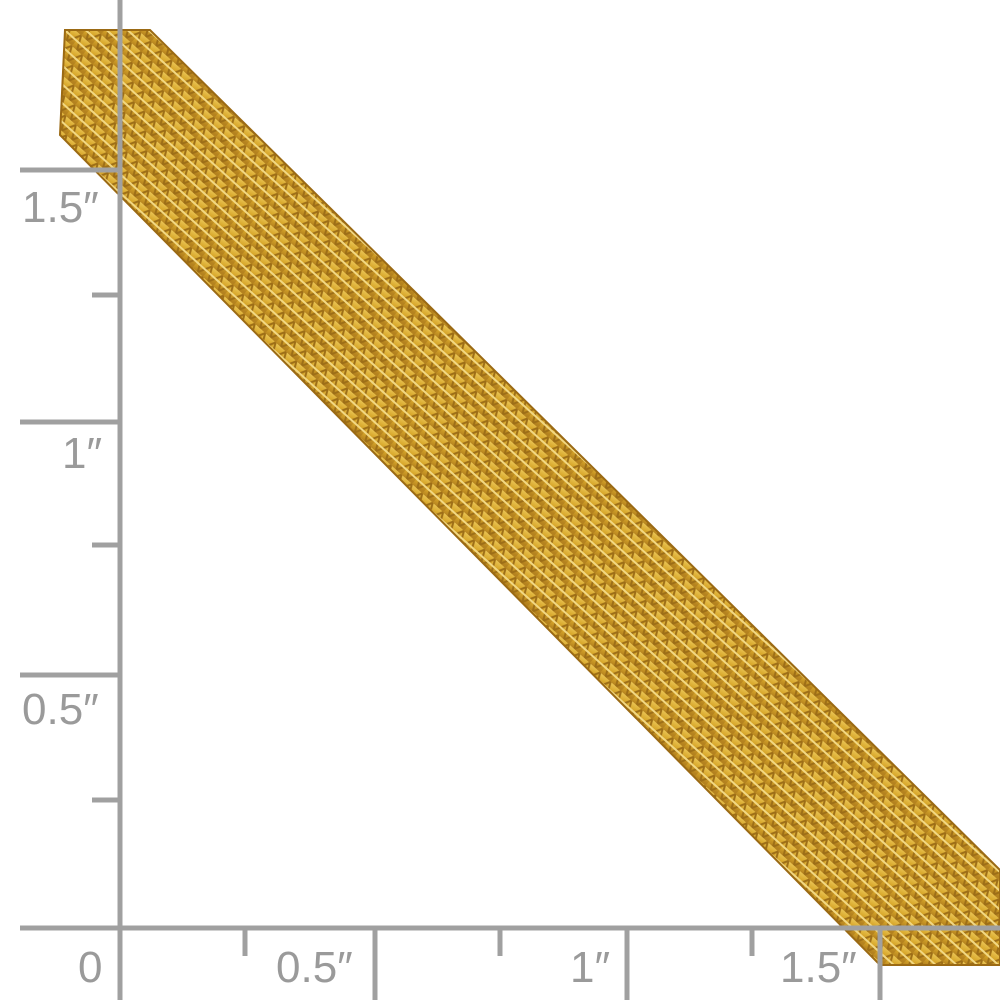 Image resolution: width=1000 pixels, height=1000 pixels. I want to click on ruler-label-1-vertical: 1″, so click(82, 453).